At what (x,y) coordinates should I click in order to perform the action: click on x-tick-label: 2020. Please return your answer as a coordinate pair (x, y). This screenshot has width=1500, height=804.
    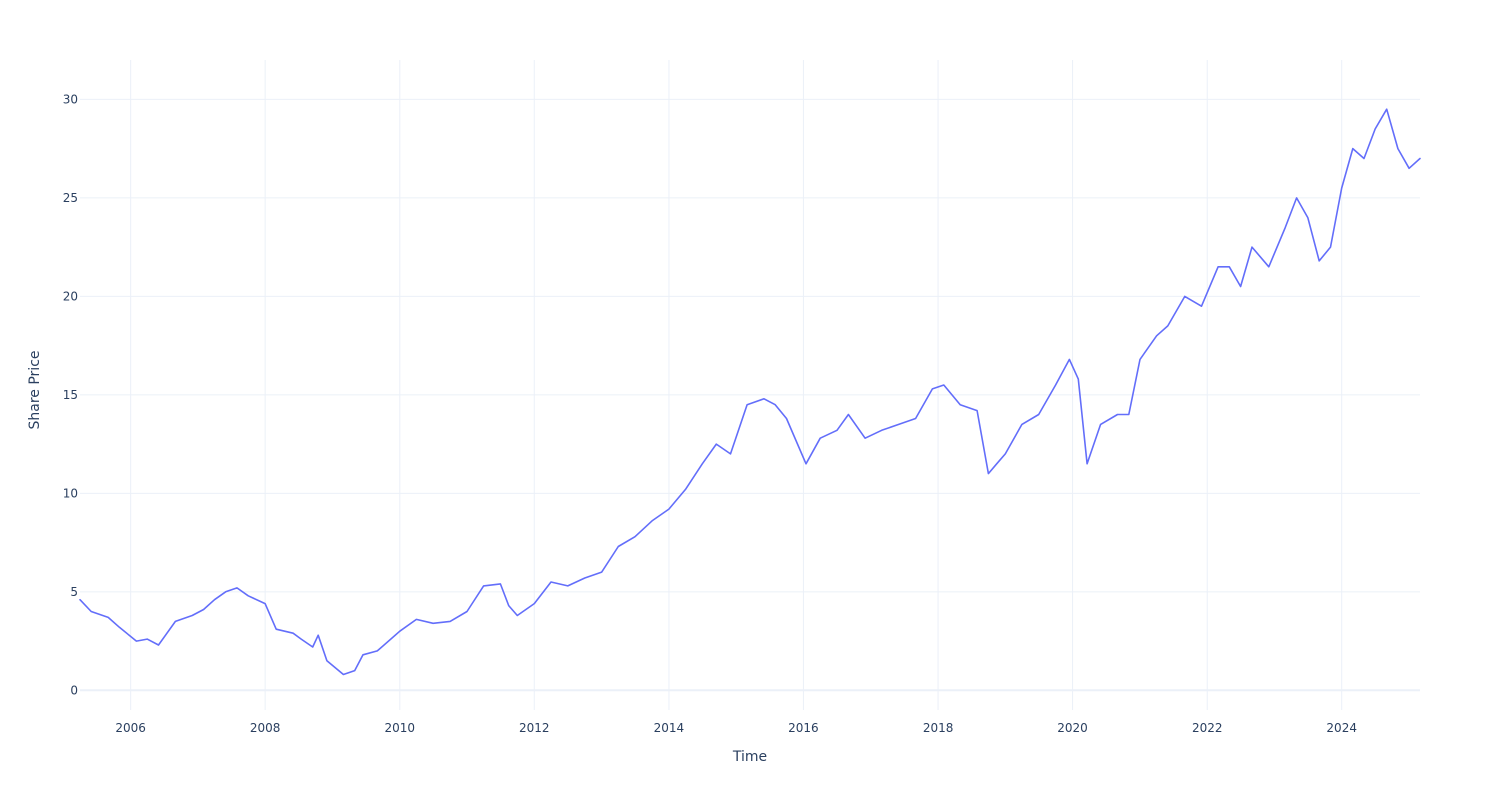
    Looking at the image, I should click on (1072, 728).